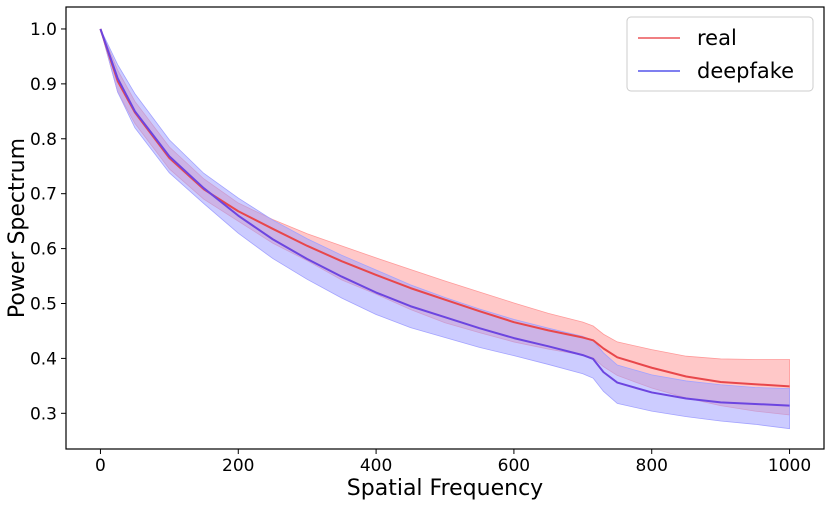  Describe the element at coordinates (745, 71) in the screenshot. I see `legend-label-deepfake: deepfake` at that location.